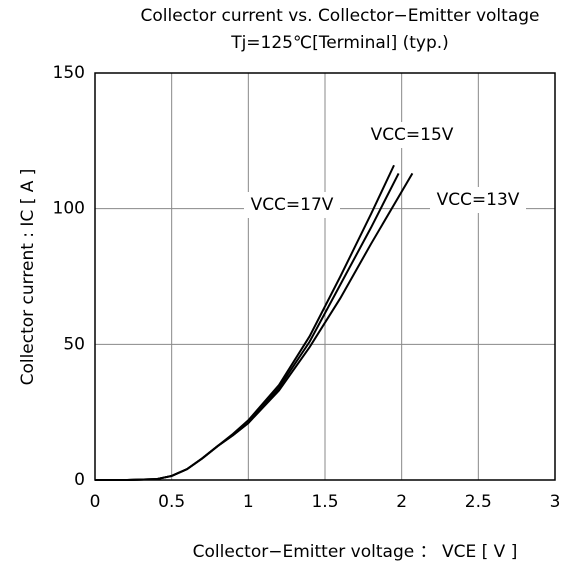  What do you see at coordinates (555, 502) in the screenshot?
I see `x-tick-label: 3` at bounding box center [555, 502].